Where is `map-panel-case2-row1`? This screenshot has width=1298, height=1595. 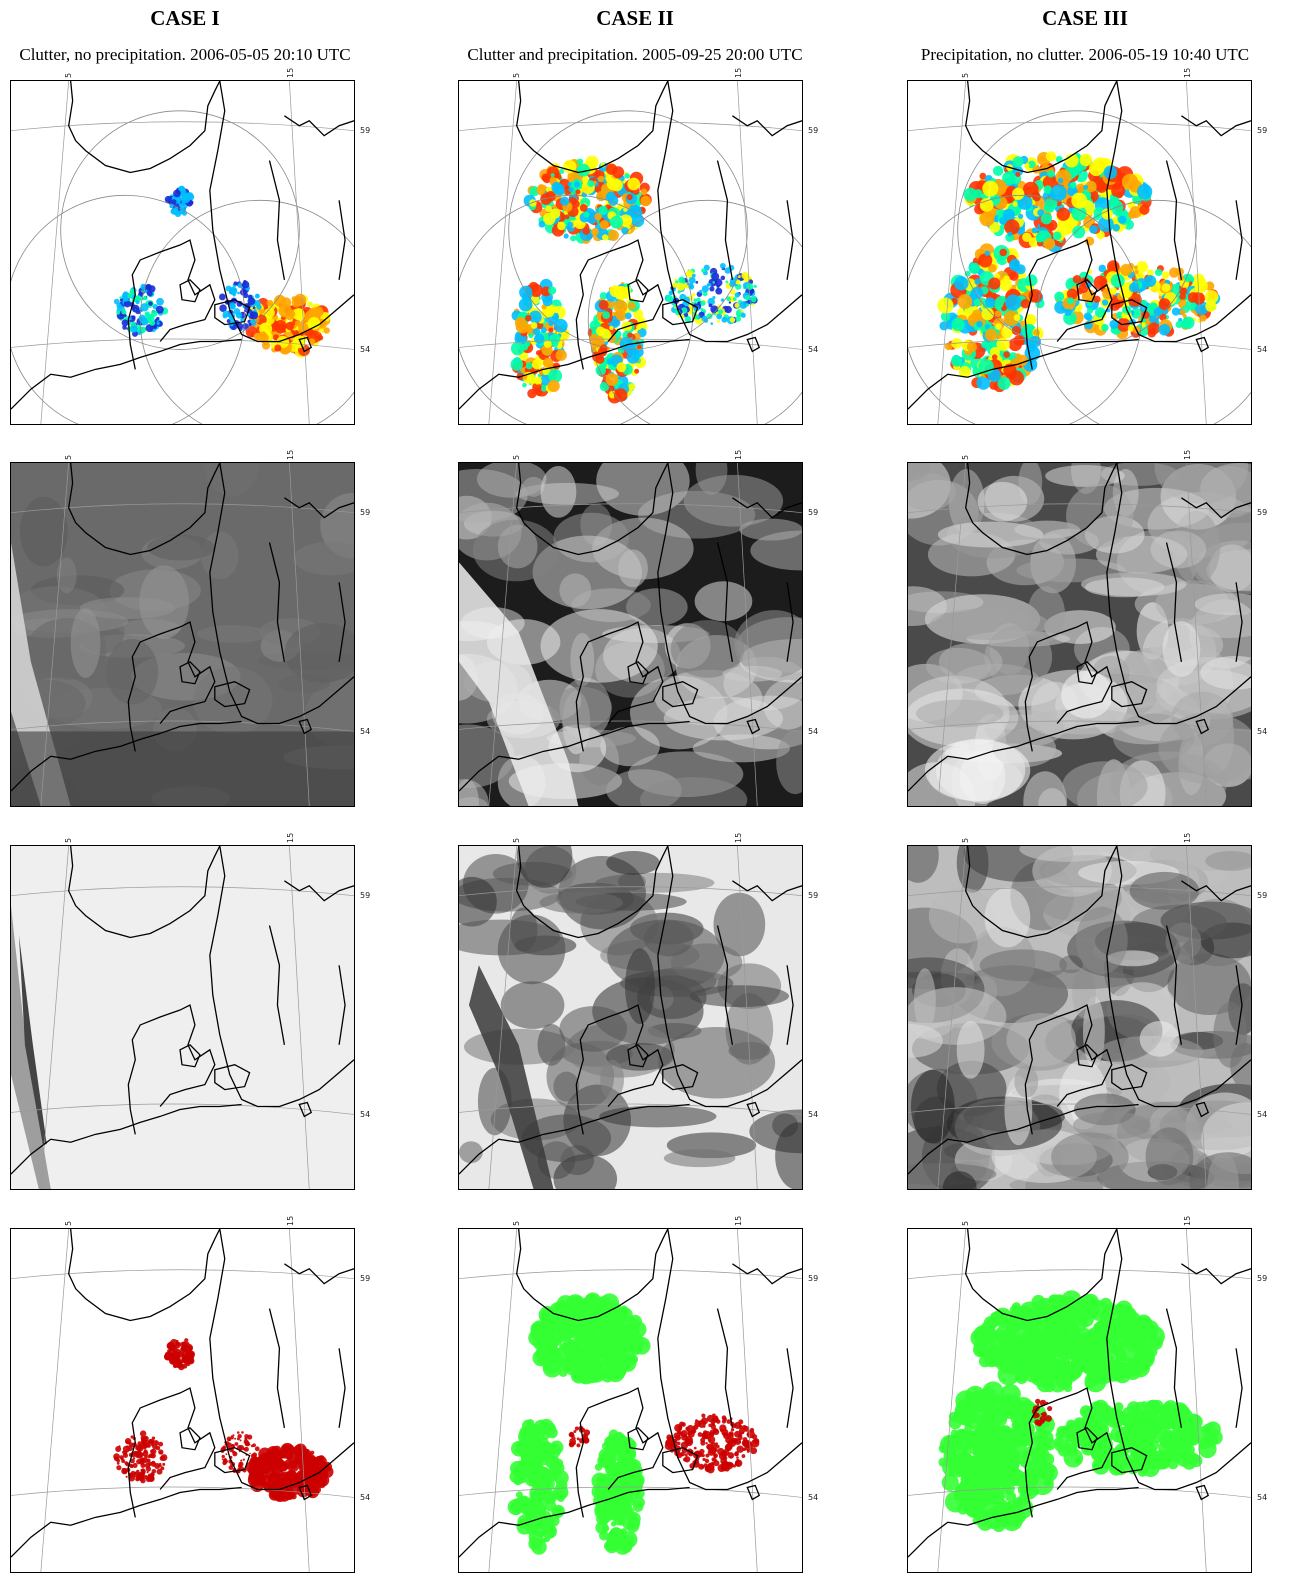
map-panel-case2-row1 is located at coordinates (630, 252).